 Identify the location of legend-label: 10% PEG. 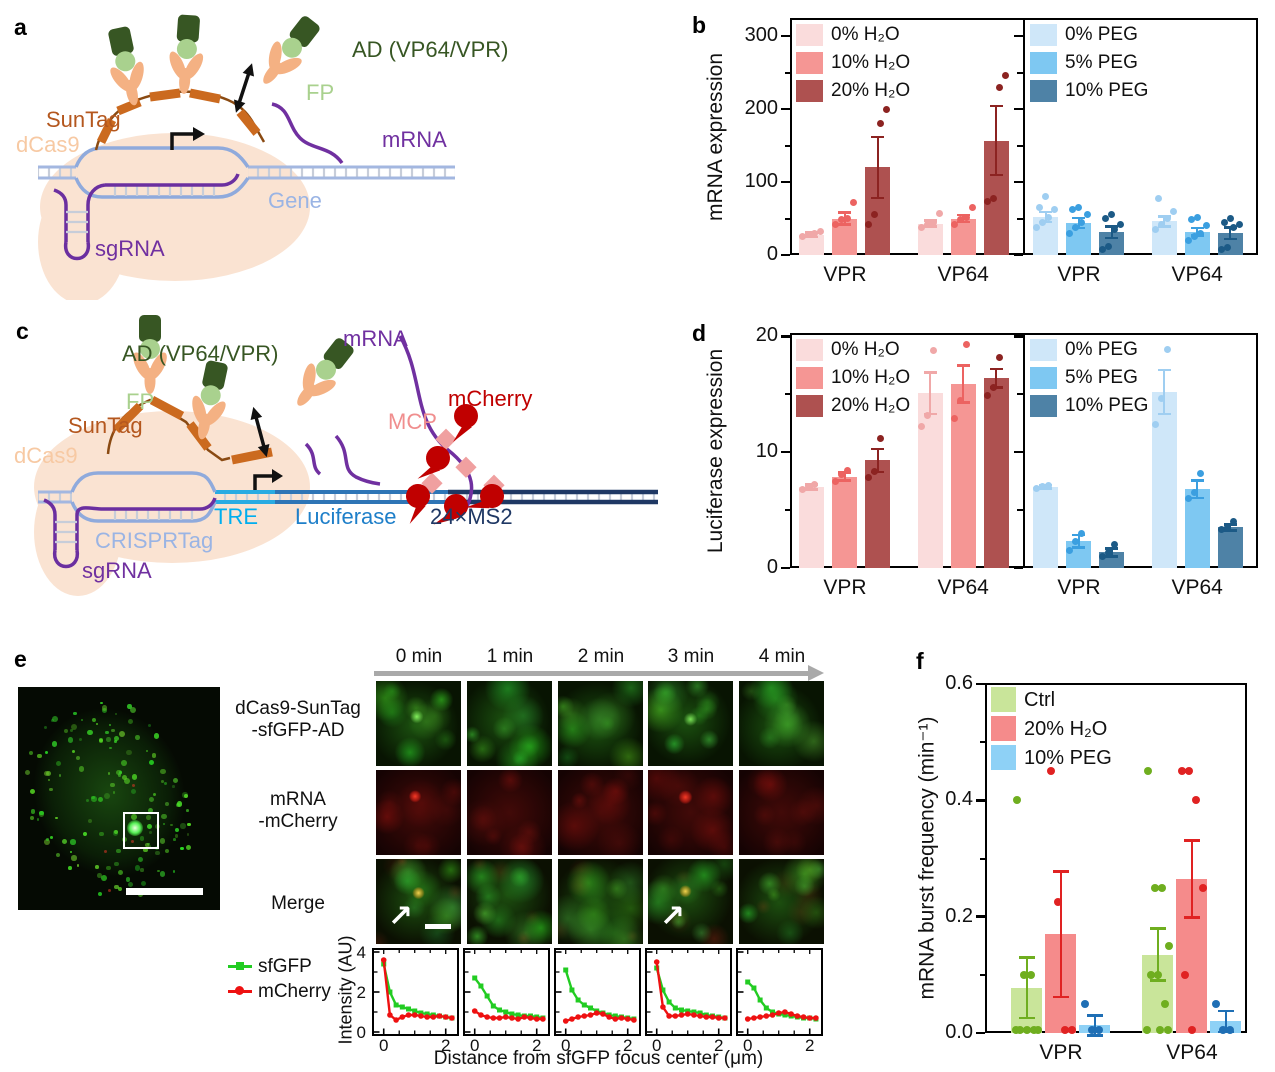
(1107, 90).